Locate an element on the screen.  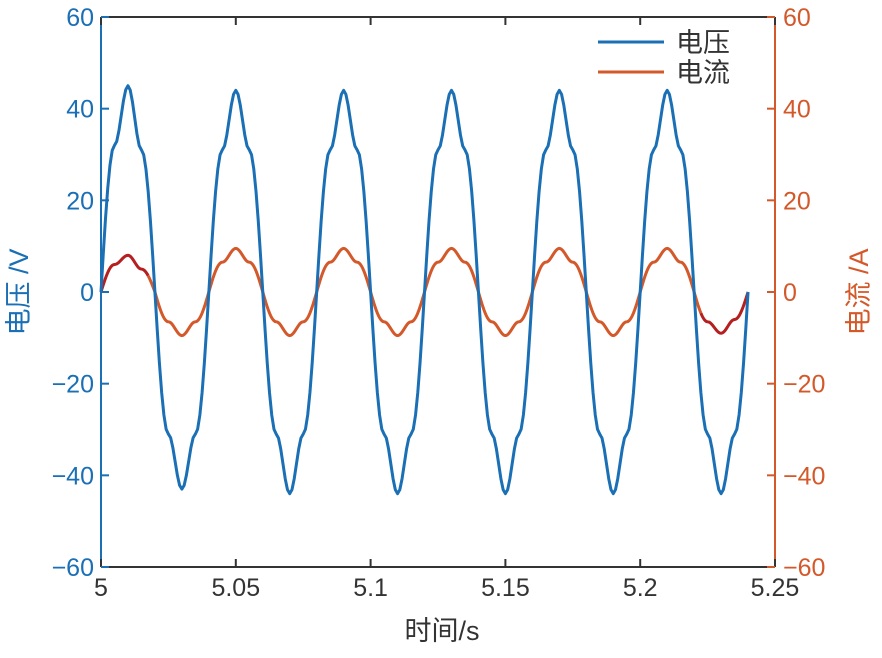
y-right-tick-label: 20 is located at coordinates (797, 201).